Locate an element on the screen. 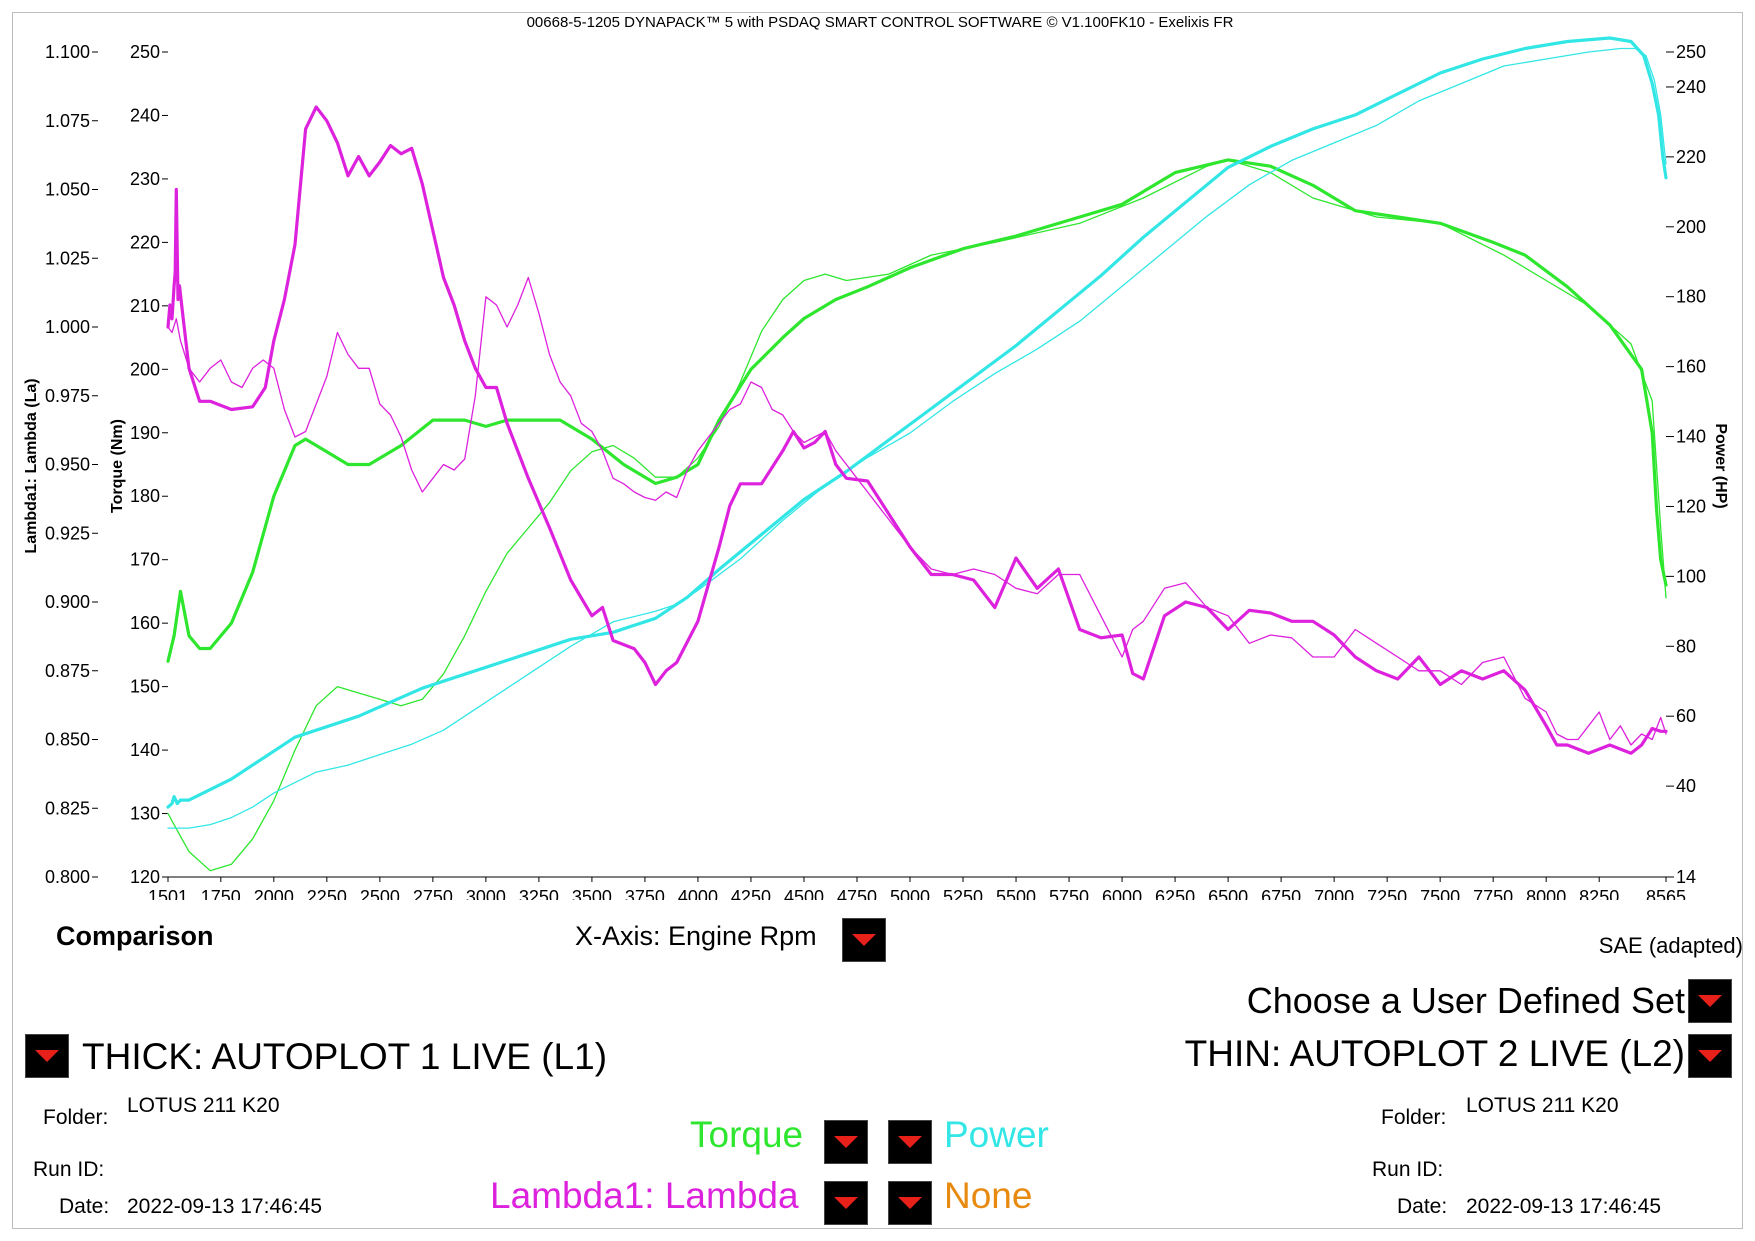 The height and width of the screenshot is (1241, 1755). power-tick-label: 80 is located at coordinates (1686, 646).